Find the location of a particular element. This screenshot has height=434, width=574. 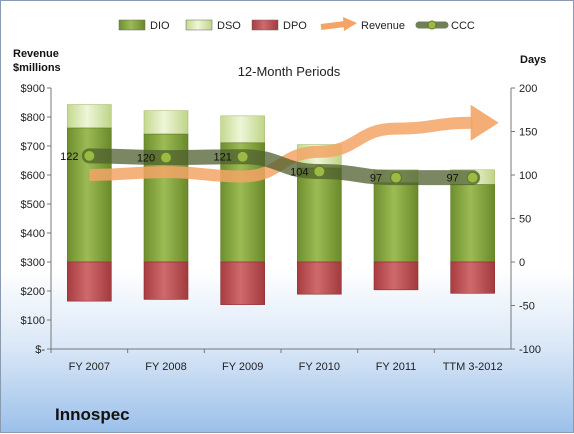

ccc-data-label: 122 is located at coordinates (69, 157).